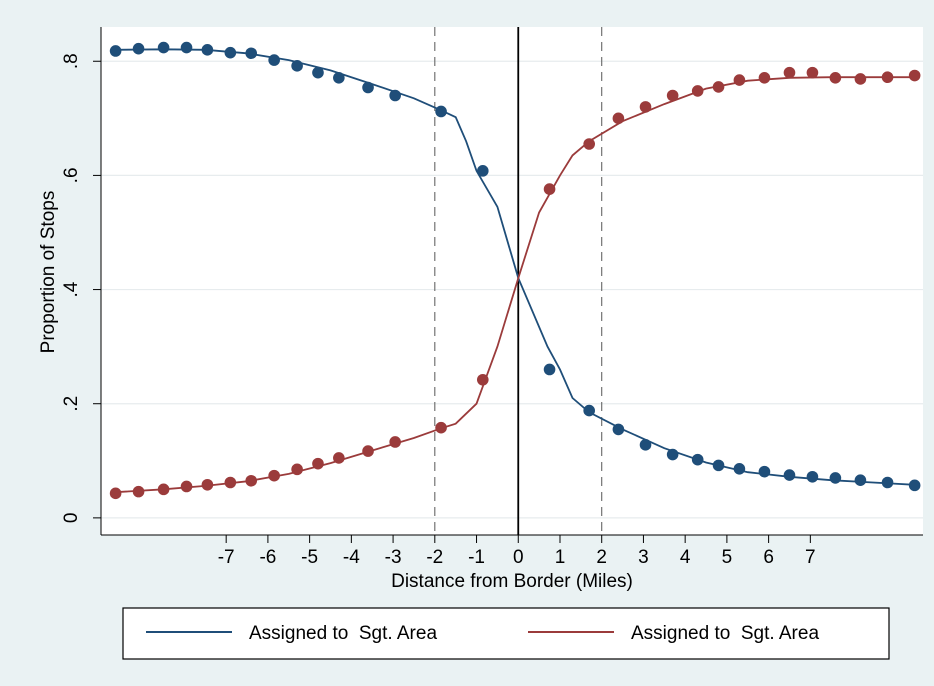  I want to click on x-tick-label: -5, so click(309, 557).